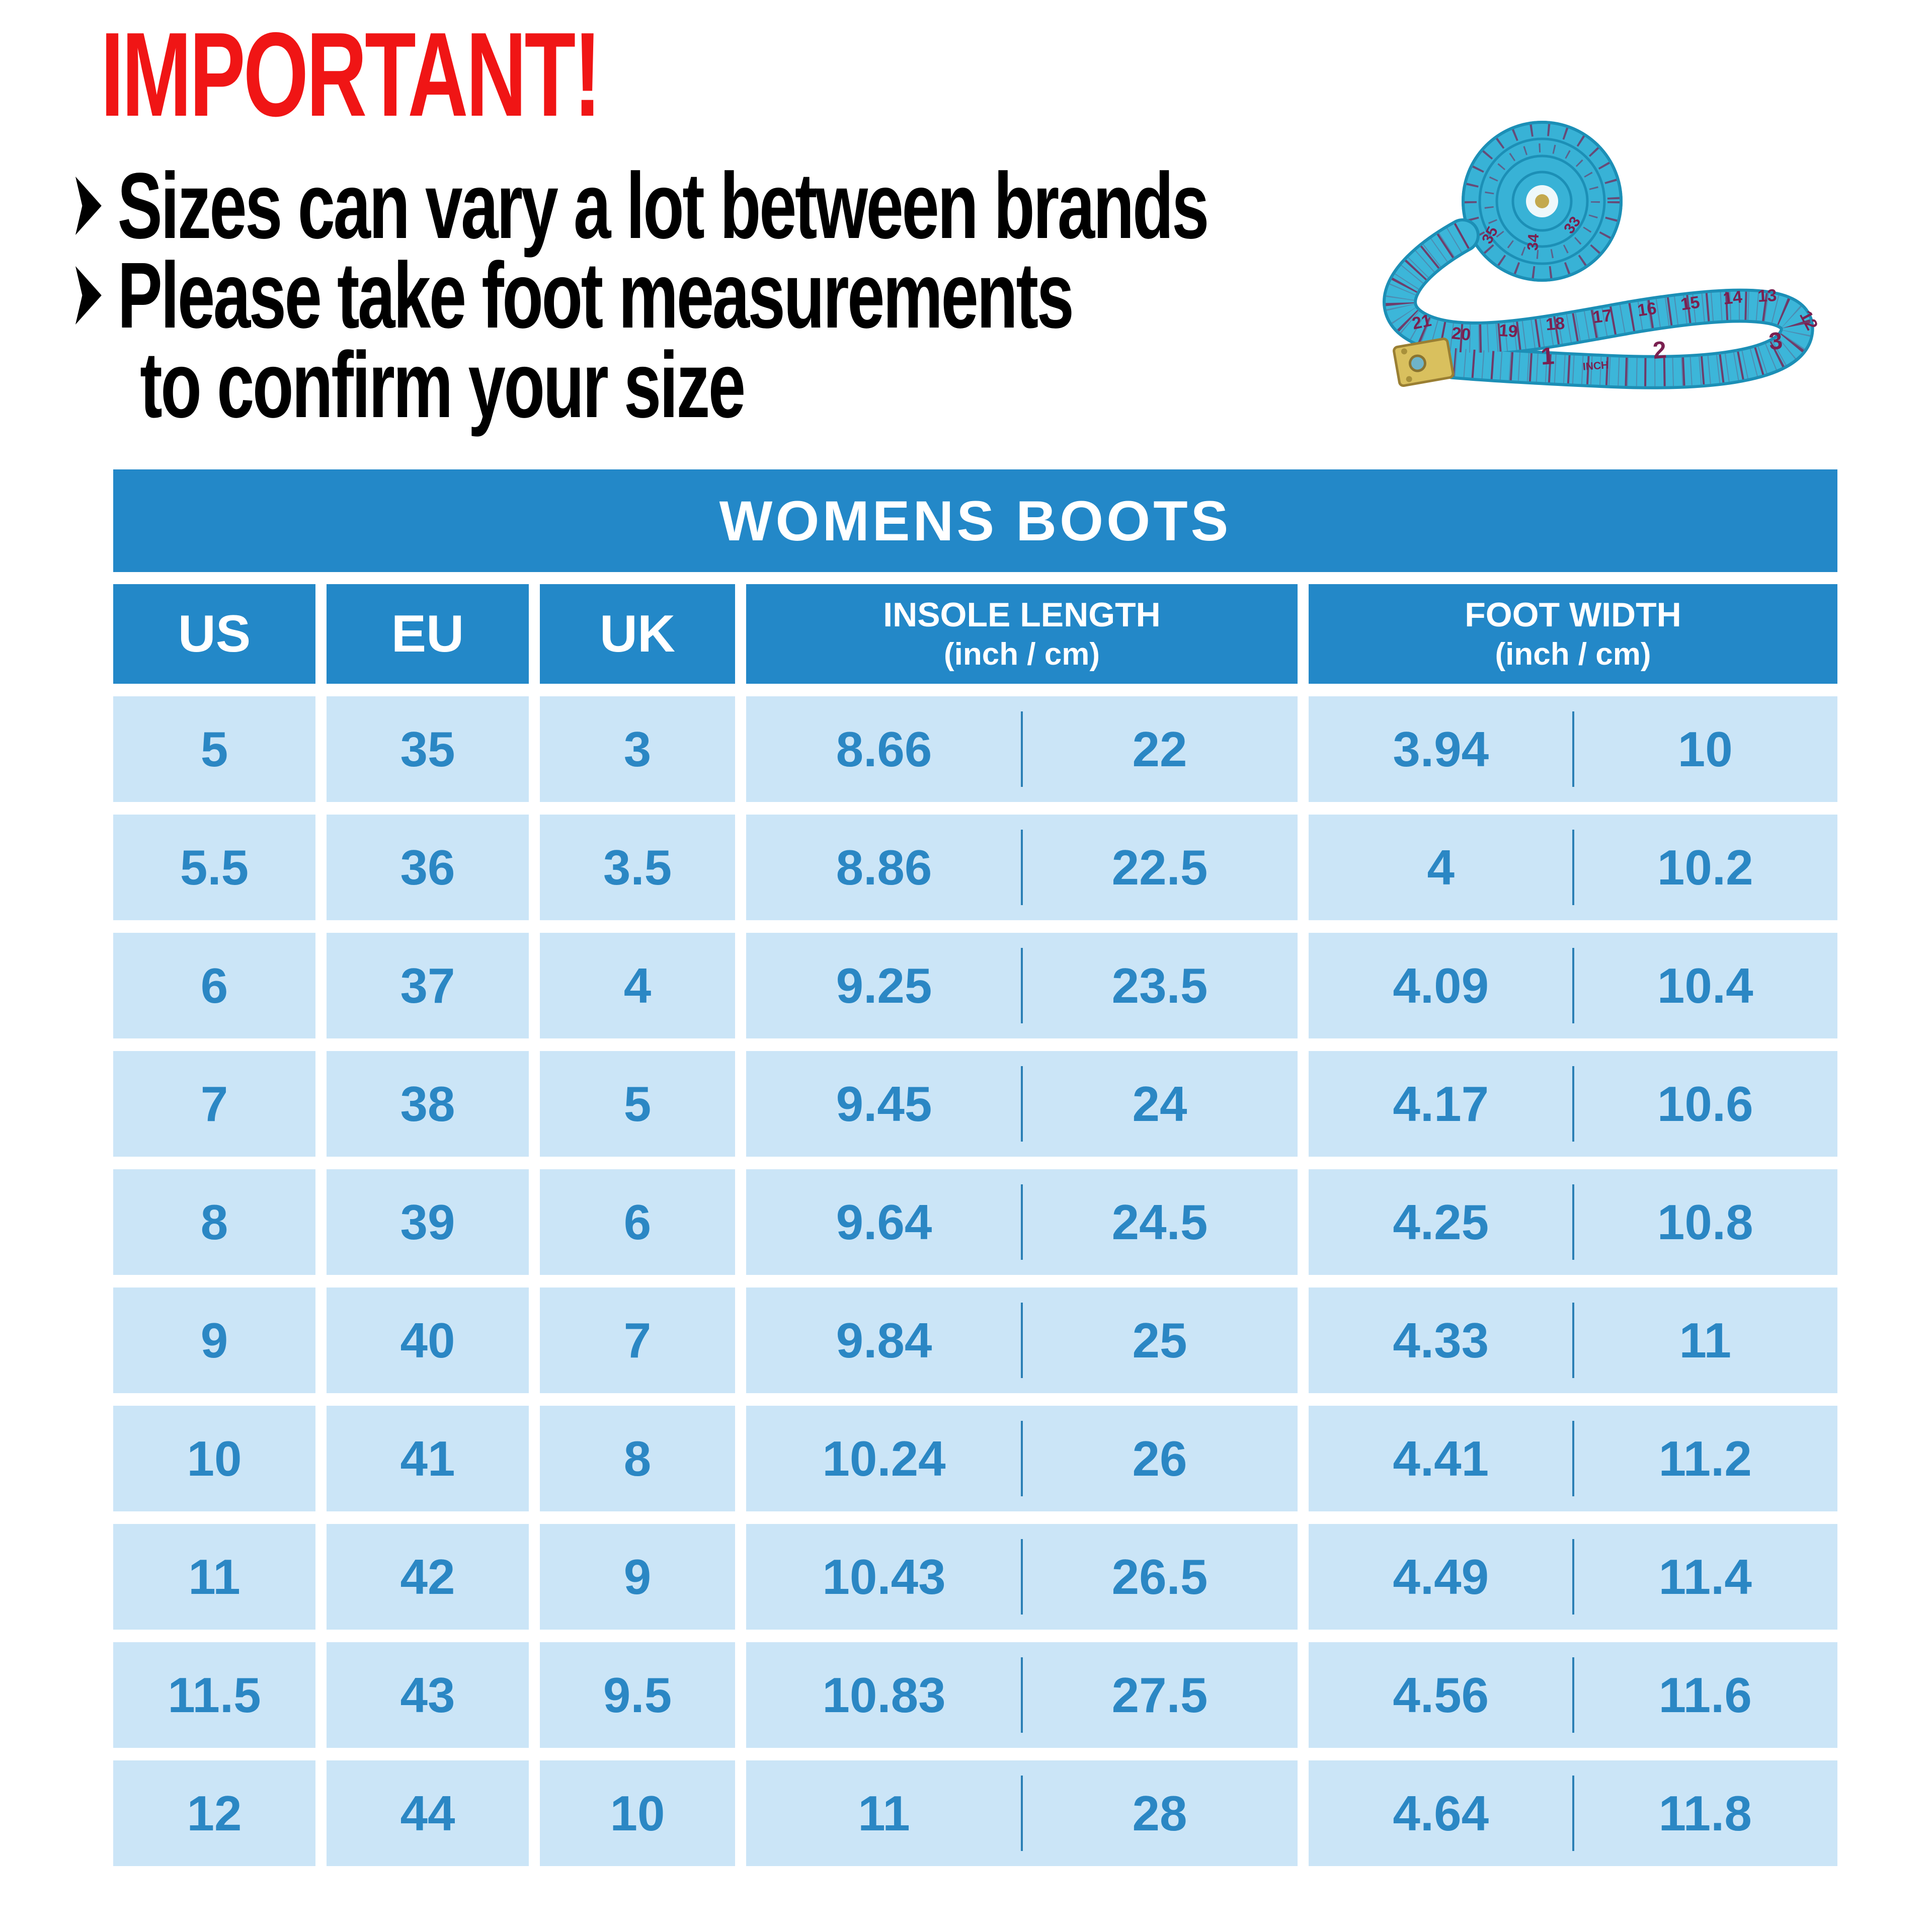  Describe the element at coordinates (1441, 985) in the screenshot. I see `foot-width-inch-value: 4.09` at that location.